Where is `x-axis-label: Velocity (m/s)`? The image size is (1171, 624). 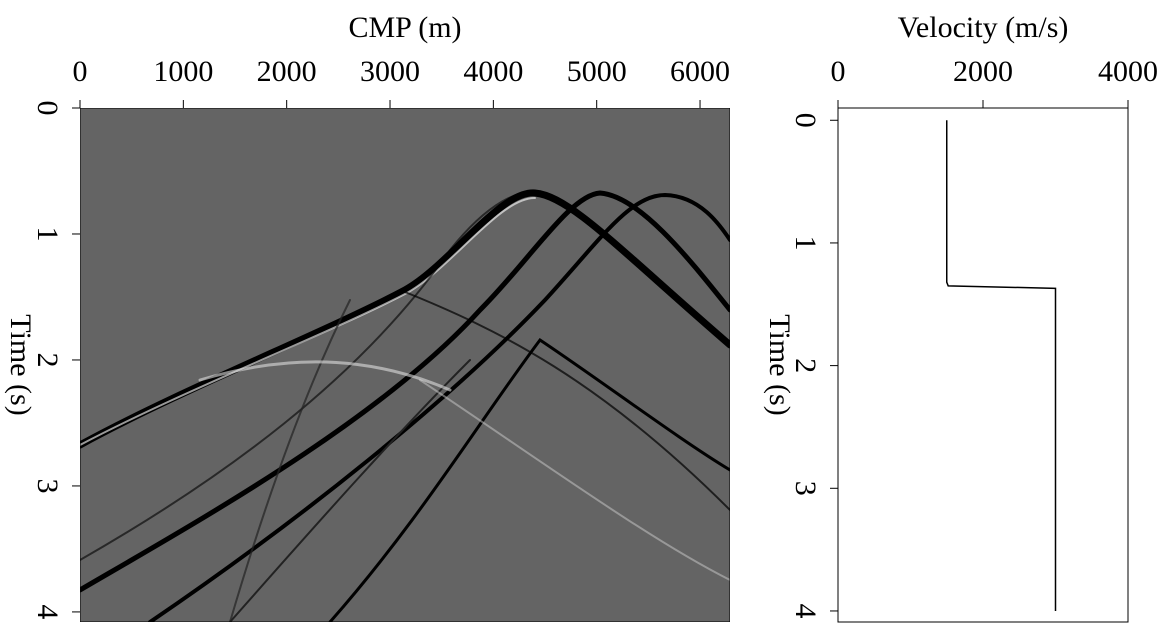 x-axis-label: Velocity (m/s) is located at coordinates (983, 27).